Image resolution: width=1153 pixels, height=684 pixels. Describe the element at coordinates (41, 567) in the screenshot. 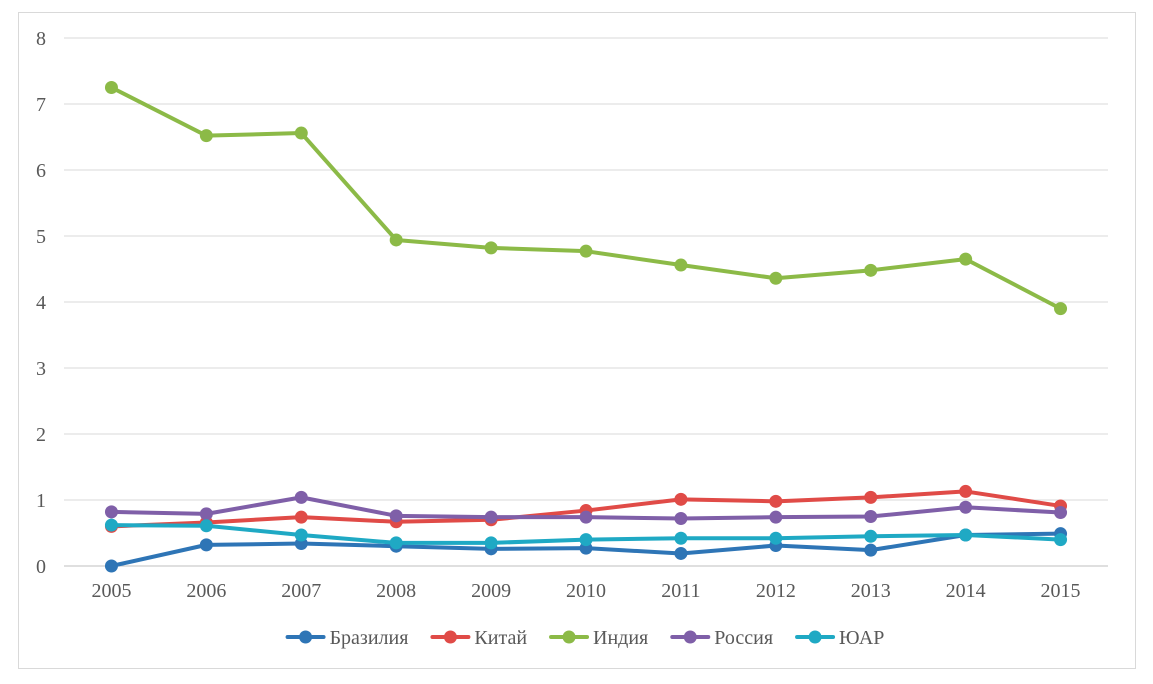

I see `y-tick-label: 0` at that location.